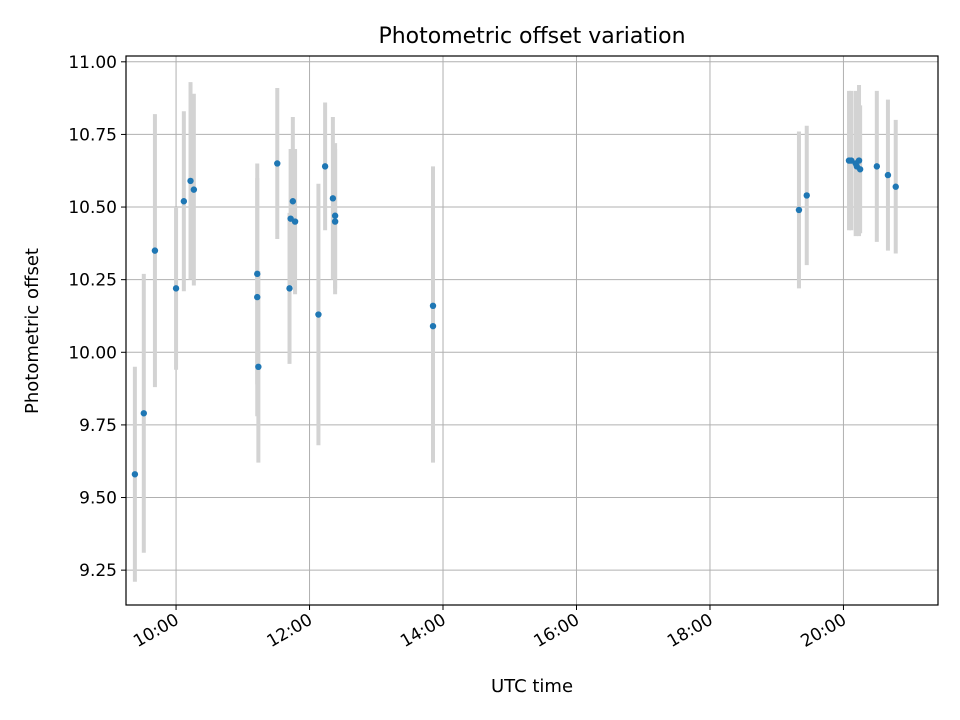 This screenshot has width=960, height=720. What do you see at coordinates (98, 571) in the screenshot?
I see `y-tick-label: 9.25` at bounding box center [98, 571].